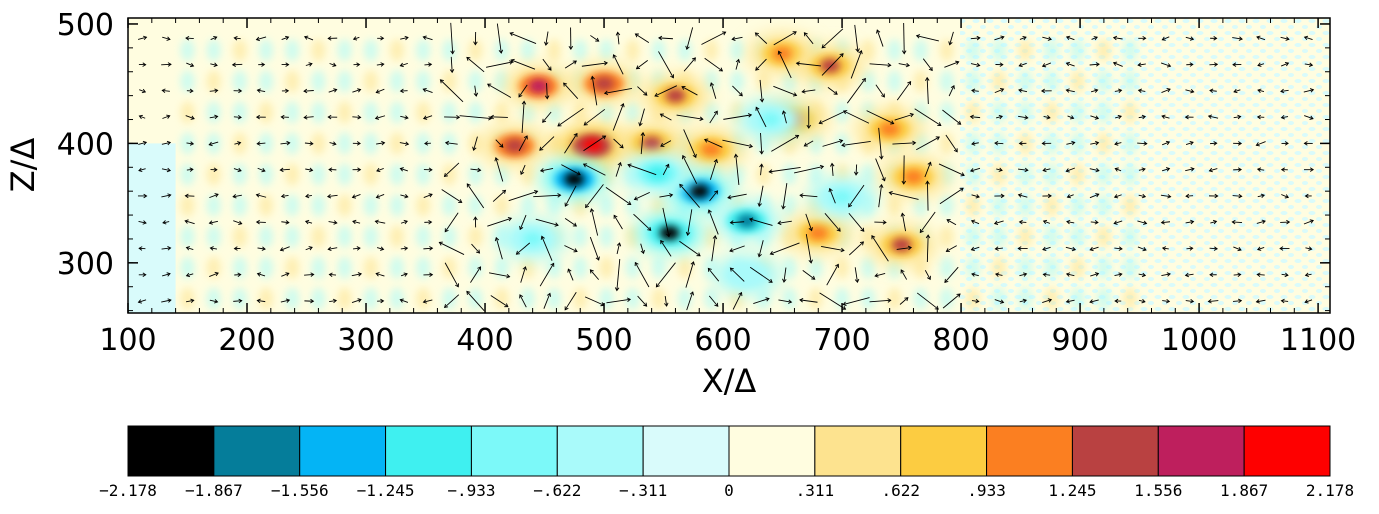  I want to click on x-tick-label: 1000, so click(1199, 340).